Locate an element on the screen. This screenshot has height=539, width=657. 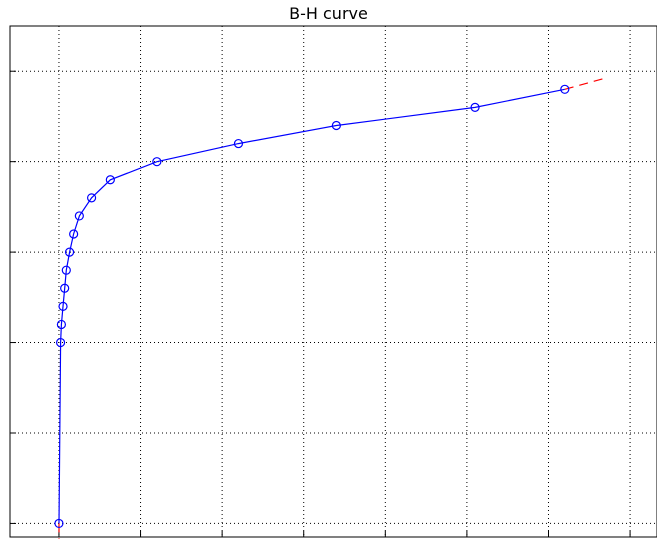
chart-title: B-H curve is located at coordinates (328, 13).